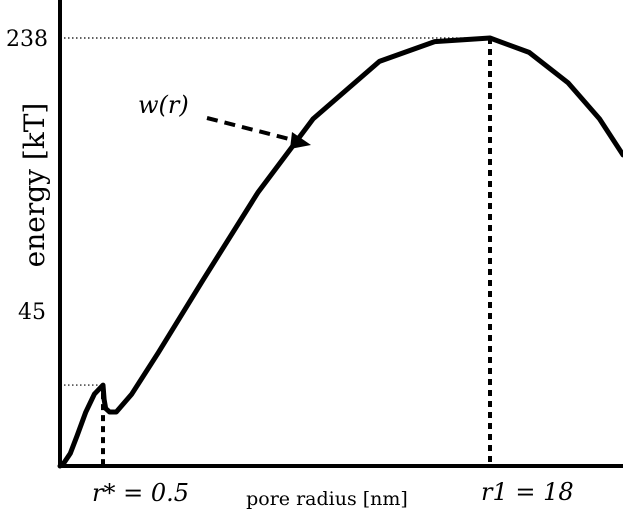  What do you see at coordinates (27, 39) in the screenshot?
I see `y-tick-238: 238` at bounding box center [27, 39].